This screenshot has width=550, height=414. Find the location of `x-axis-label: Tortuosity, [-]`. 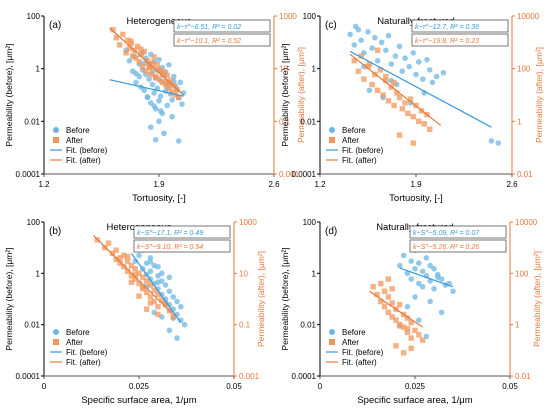

x-axis-label: Tortuosity, [-] is located at coordinates (159, 198).